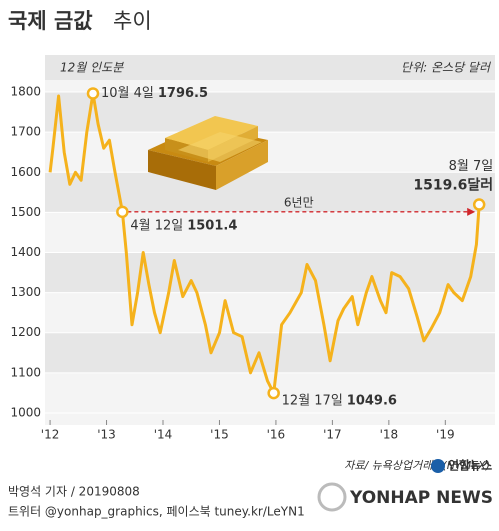 The width and height of the screenshot is (499, 531). What do you see at coordinates (471, 166) in the screenshot?
I see `annotation-date: 8월 7일` at bounding box center [471, 166].